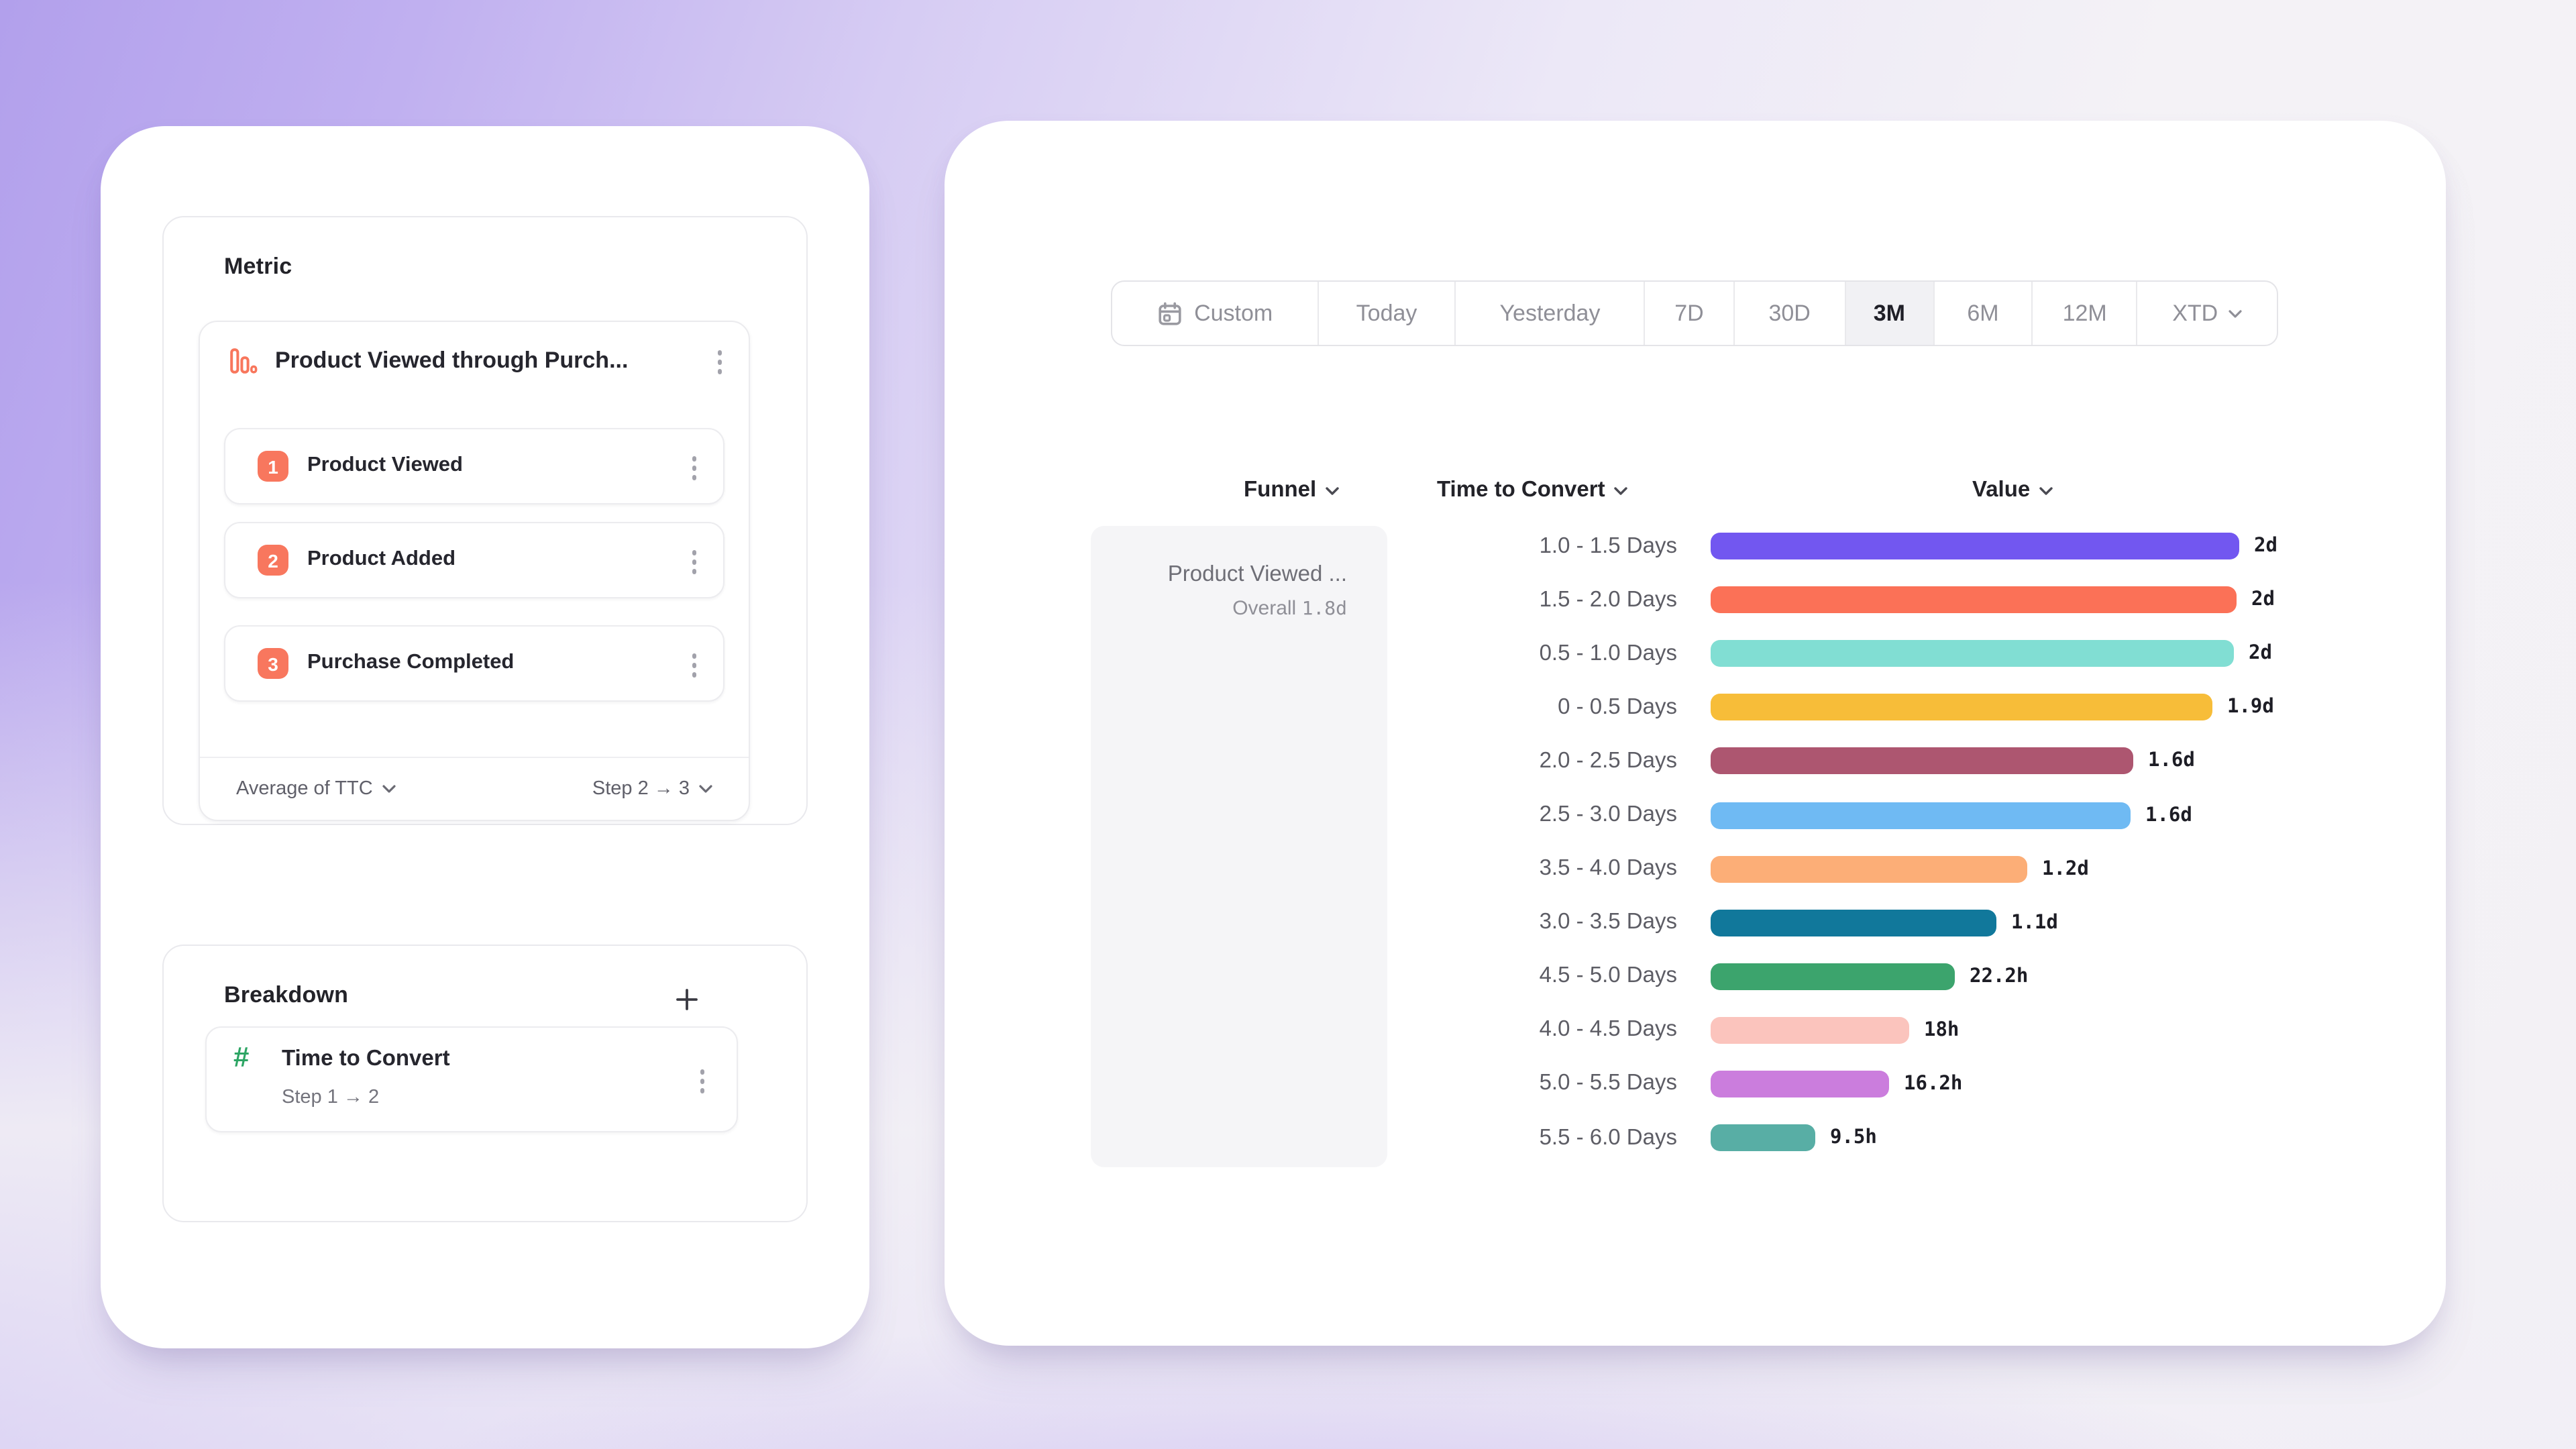 Image resolution: width=2576 pixels, height=1449 pixels. I want to click on funnel-column-header: Funnel, so click(1291, 490).